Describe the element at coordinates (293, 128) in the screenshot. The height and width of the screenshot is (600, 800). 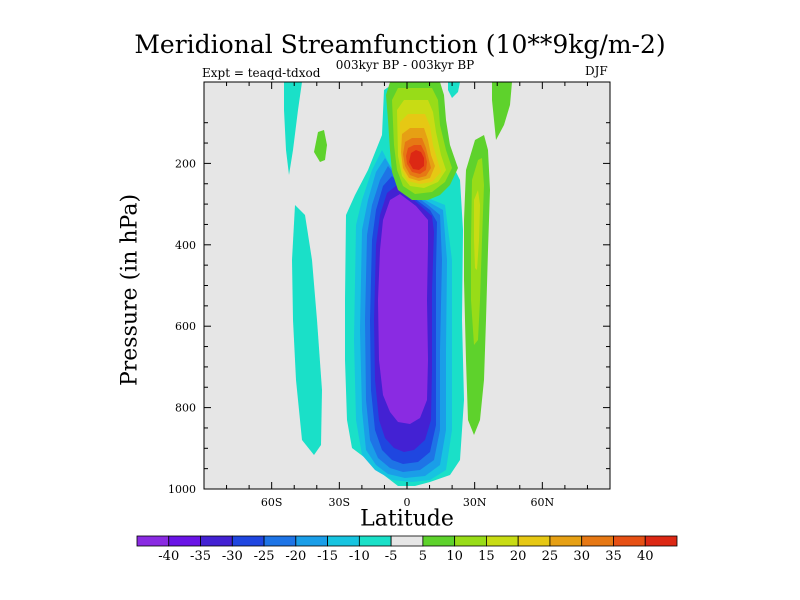
I see `contour-band-southern-upper` at that location.